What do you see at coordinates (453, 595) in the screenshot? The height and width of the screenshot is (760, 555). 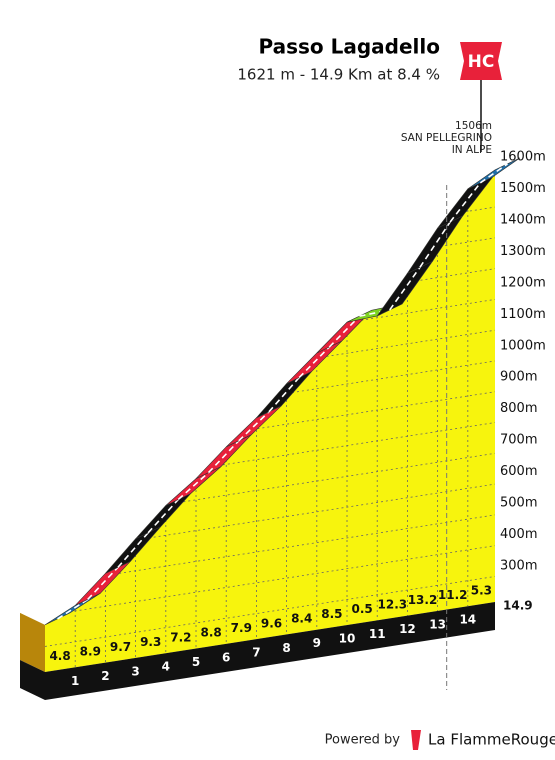 I see `gradient-label: 11.2` at bounding box center [453, 595].